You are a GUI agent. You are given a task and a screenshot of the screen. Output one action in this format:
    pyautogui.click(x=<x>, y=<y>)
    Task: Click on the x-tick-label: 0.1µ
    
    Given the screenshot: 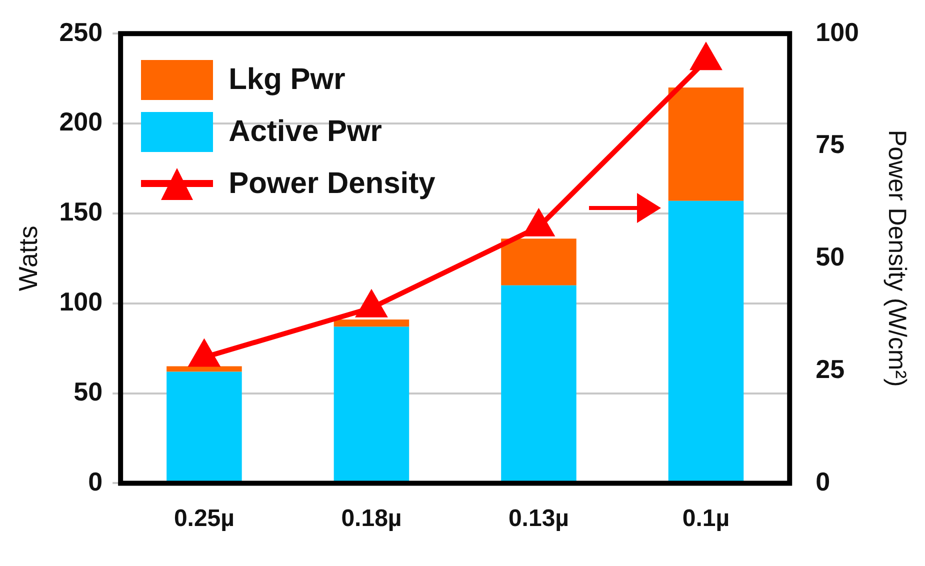 What is the action you would take?
    pyautogui.click(x=706, y=518)
    